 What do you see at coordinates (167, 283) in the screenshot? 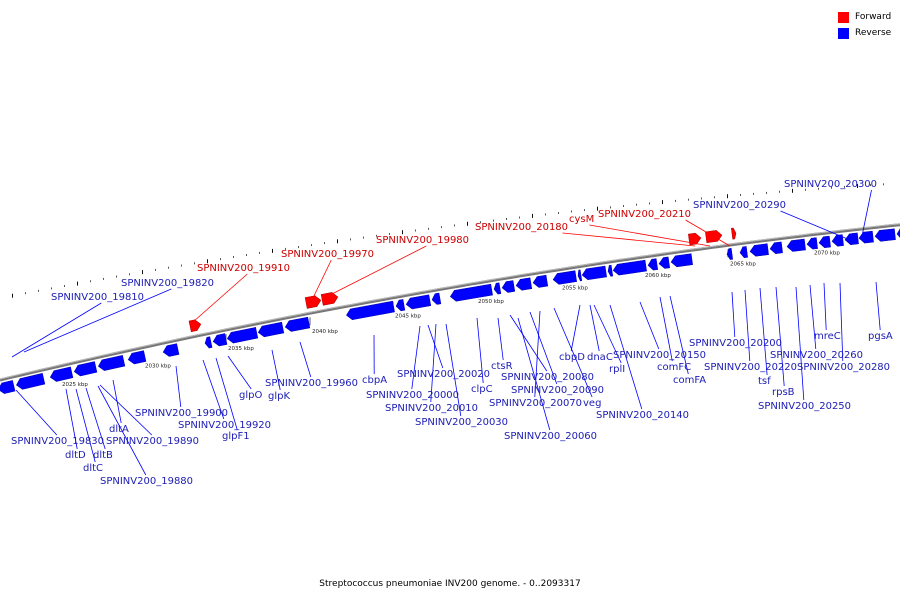
I see `gene-label: SPNINV200_19820` at bounding box center [167, 283].